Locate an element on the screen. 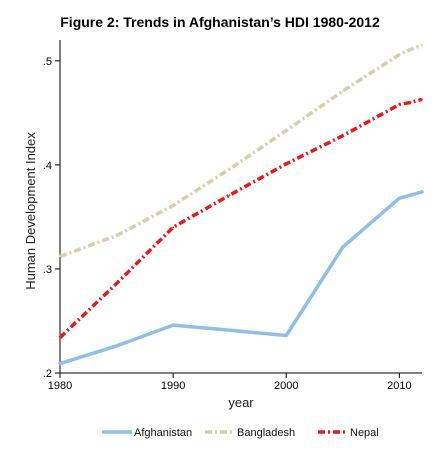 This screenshot has height=459, width=440. legend-label-nepal: Nepal is located at coordinates (364, 433).